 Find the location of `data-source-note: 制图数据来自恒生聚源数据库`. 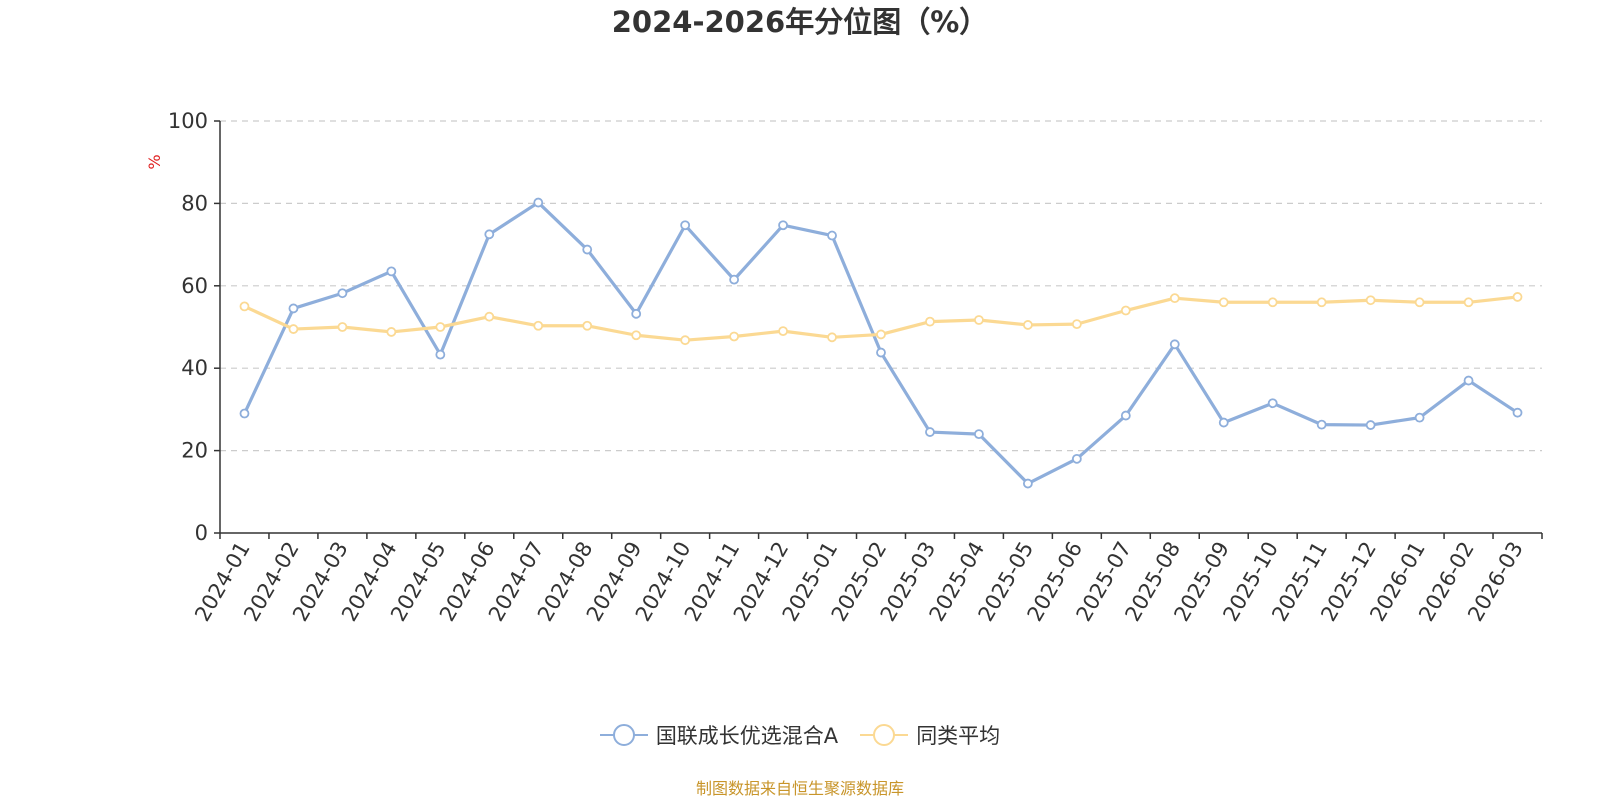

data-source-note: 制图数据来自恒生聚源数据库 is located at coordinates (799, 788).